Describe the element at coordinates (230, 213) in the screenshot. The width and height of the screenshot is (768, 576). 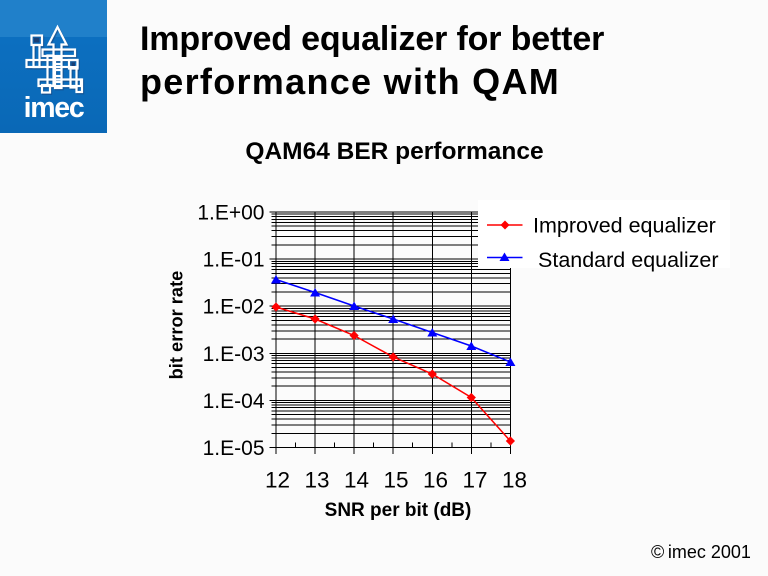
I see `svg-text: 1.E+00` at that location.